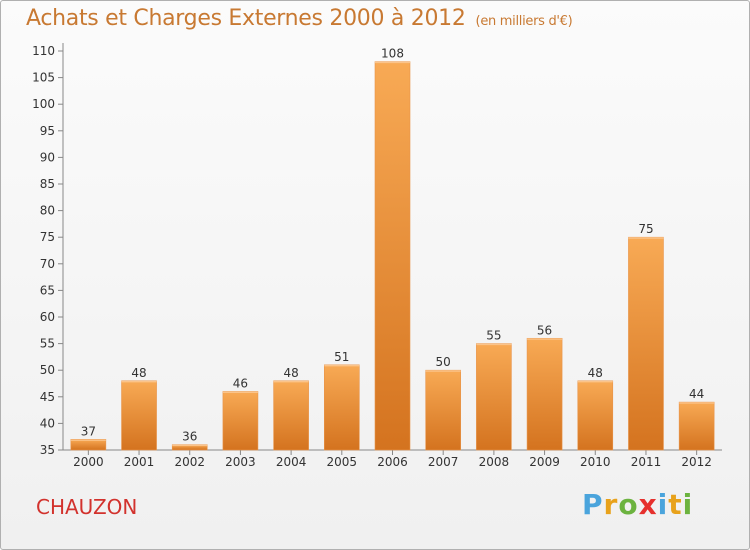 The width and height of the screenshot is (750, 550). Describe the element at coordinates (645, 229) in the screenshot. I see `data-label-2011: 75` at that location.